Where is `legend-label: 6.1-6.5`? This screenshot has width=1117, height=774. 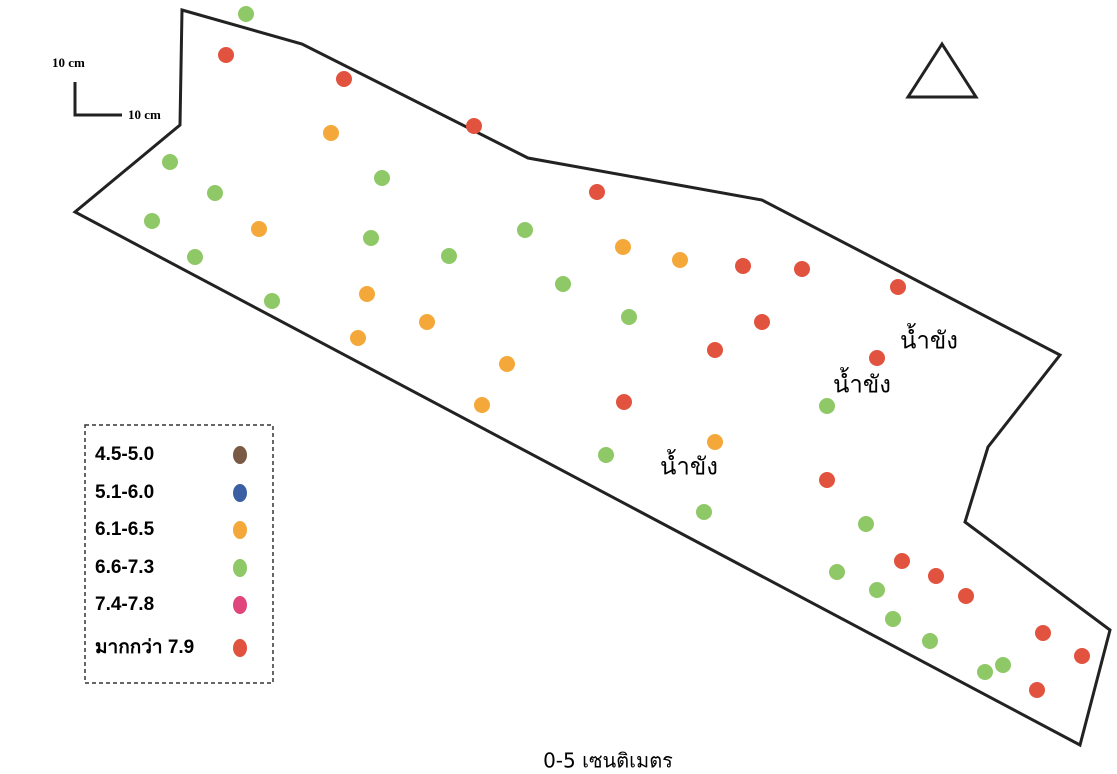
legend-label: 6.1-6.5 is located at coordinates (125, 529).